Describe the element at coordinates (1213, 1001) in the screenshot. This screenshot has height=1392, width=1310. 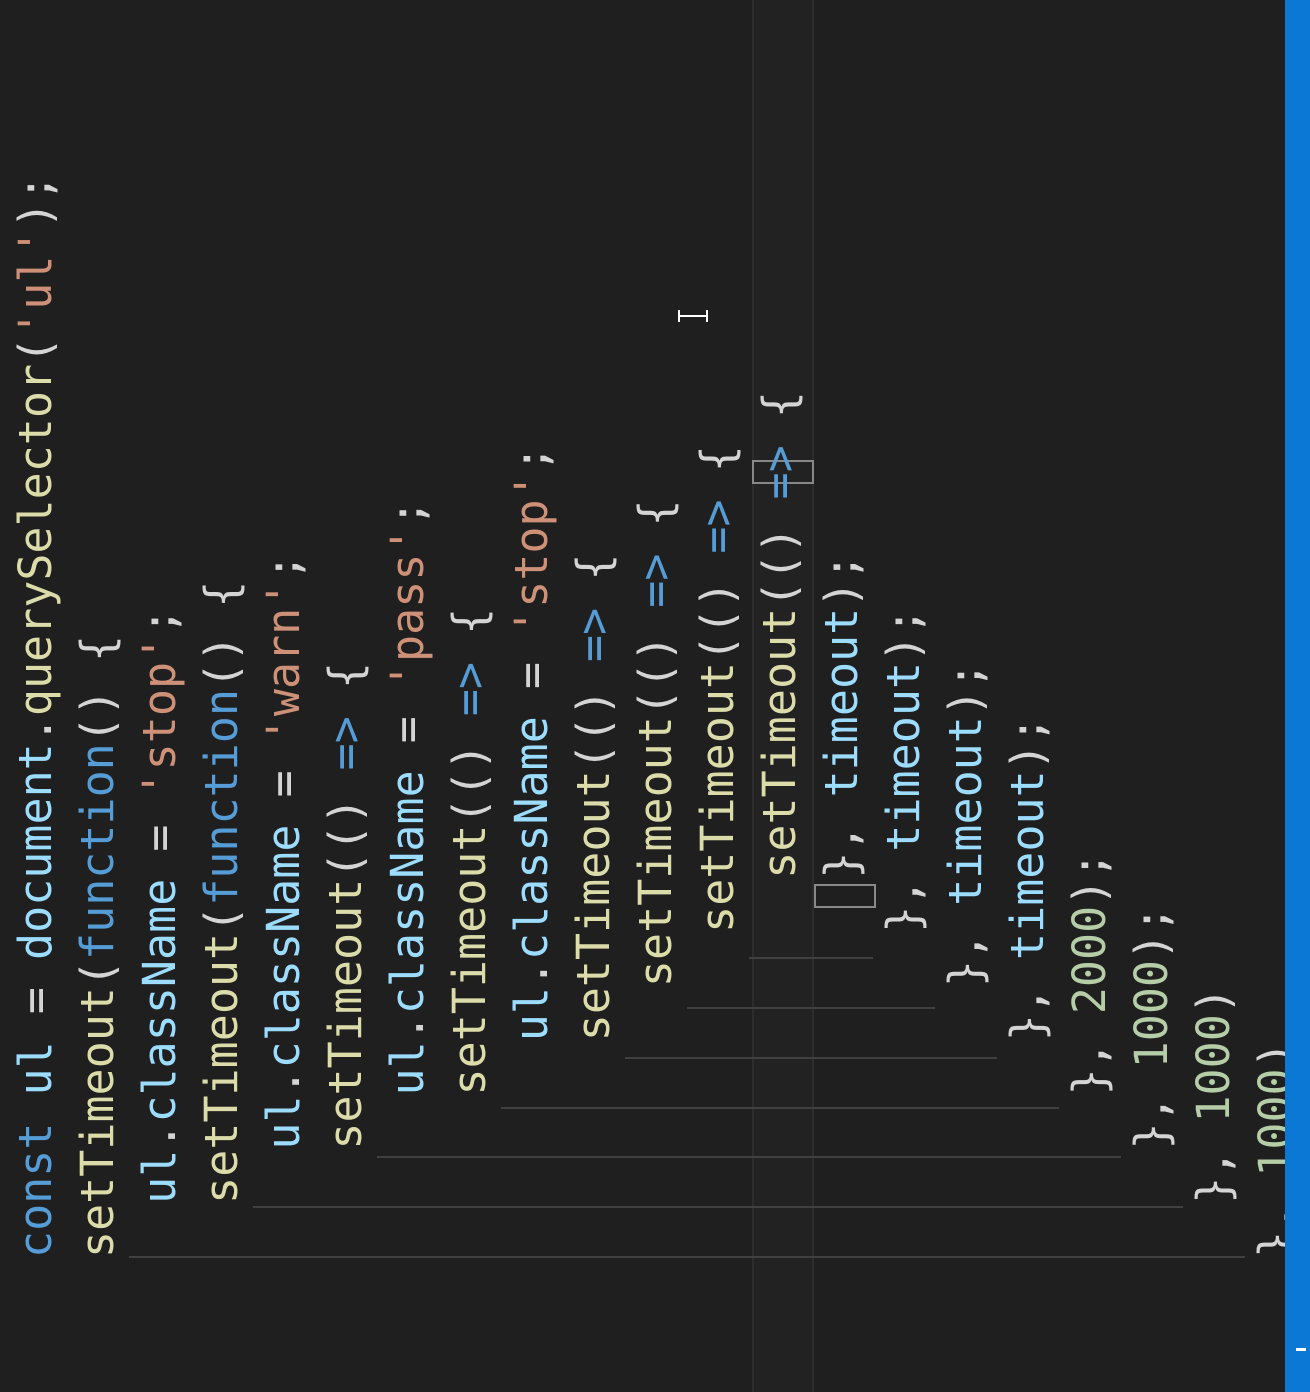
I see `punctuation-token: )` at that location.